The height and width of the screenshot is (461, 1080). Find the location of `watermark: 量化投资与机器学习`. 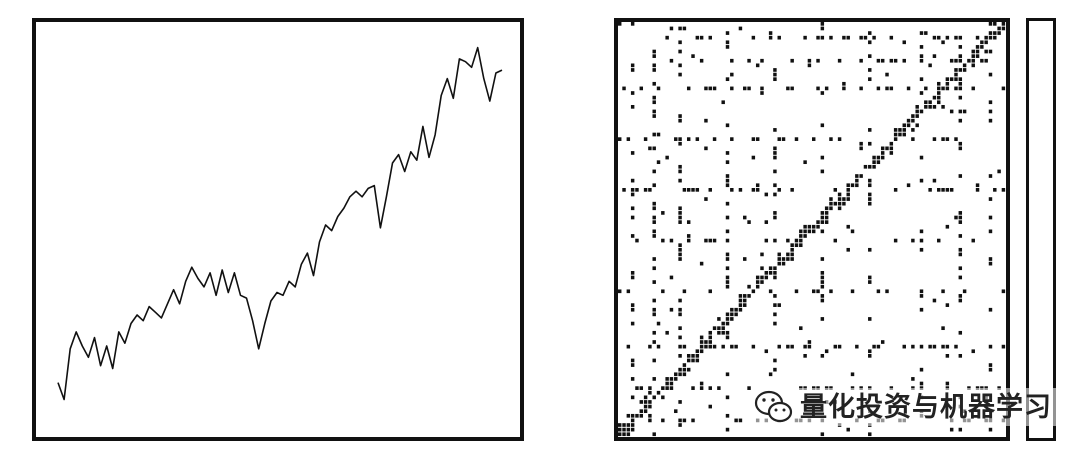

watermark: 量化投资与机器学习 is located at coordinates (905, 407).